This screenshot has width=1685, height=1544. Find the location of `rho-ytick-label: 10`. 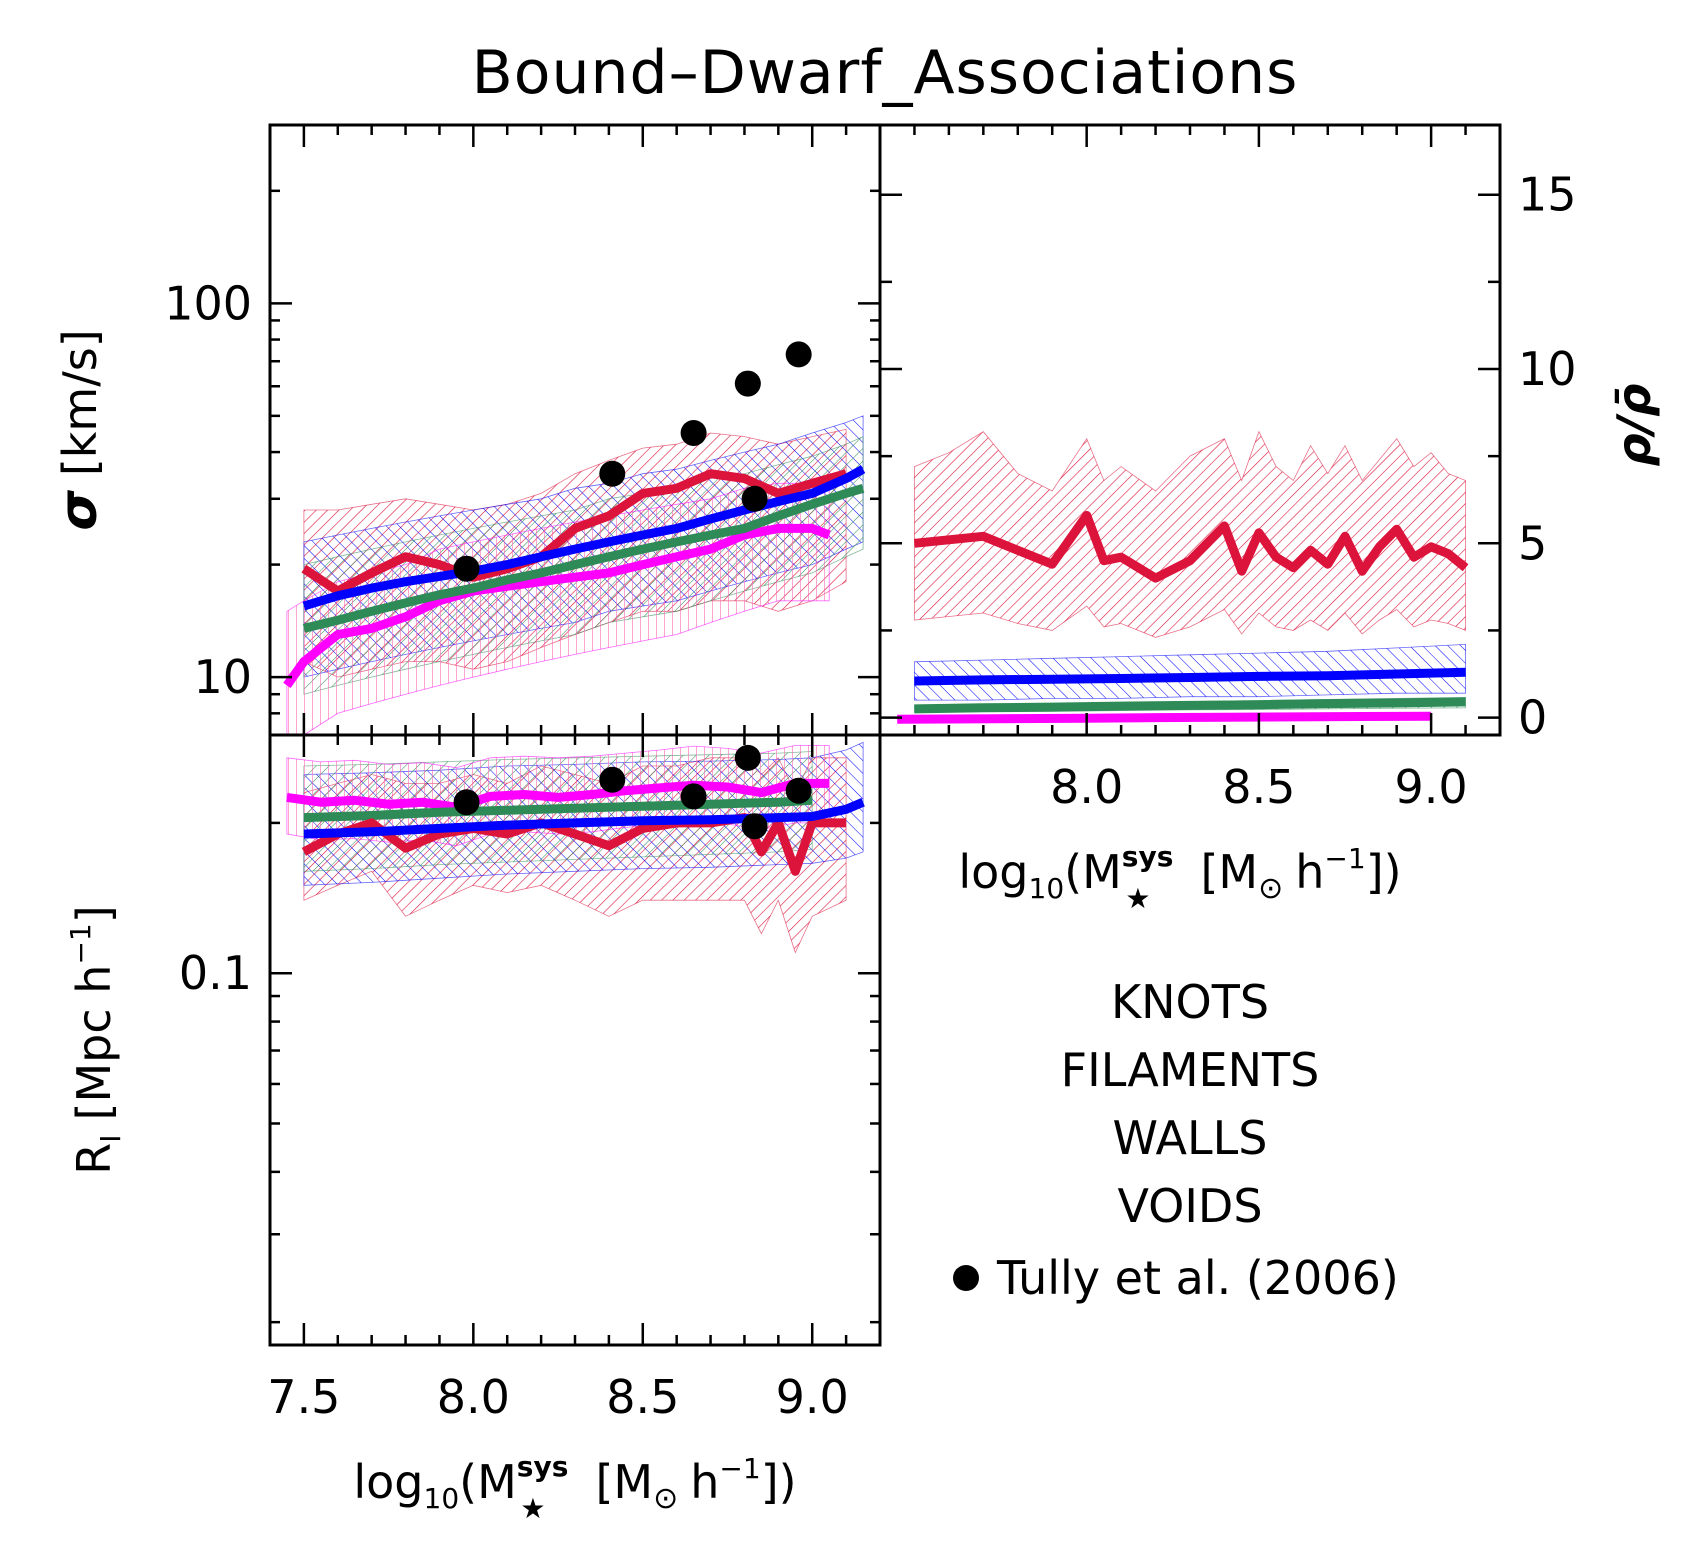

rho-ytick-label: 10 is located at coordinates (1547, 369).